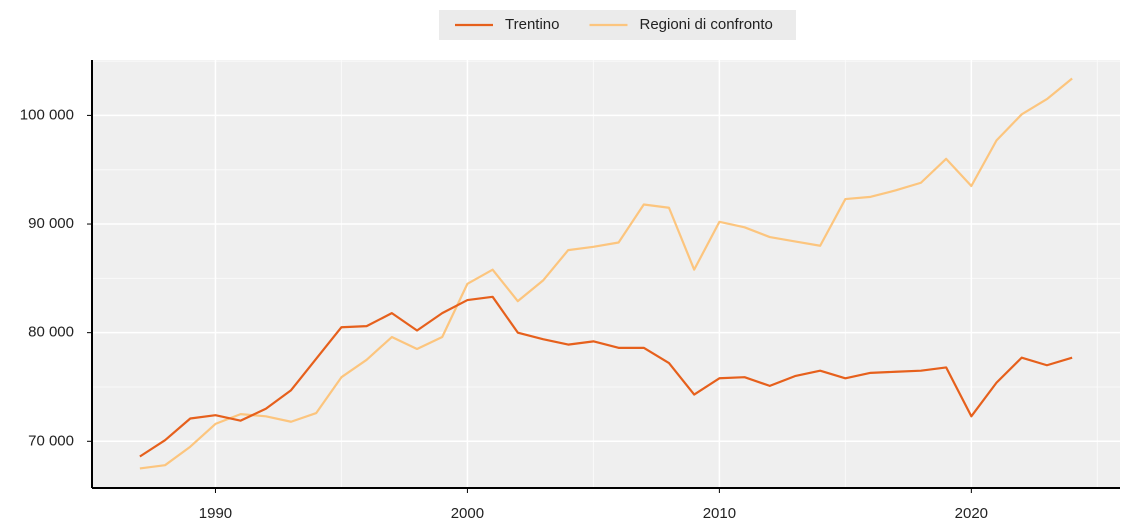  Describe the element at coordinates (467, 513) in the screenshot. I see `x-tick-label: 2000` at that location.